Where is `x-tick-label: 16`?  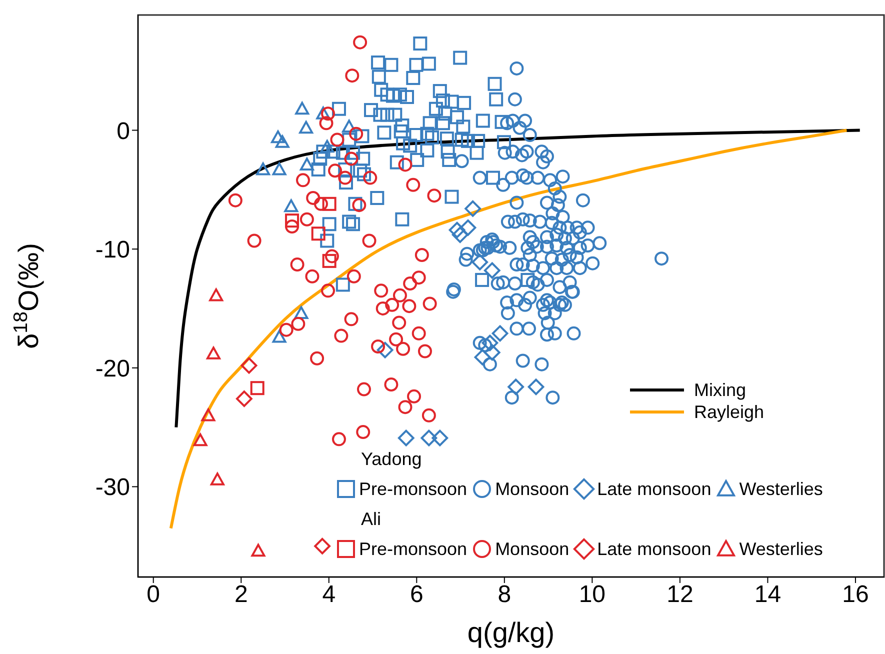 x-tick-label: 16 is located at coordinates (855, 594).